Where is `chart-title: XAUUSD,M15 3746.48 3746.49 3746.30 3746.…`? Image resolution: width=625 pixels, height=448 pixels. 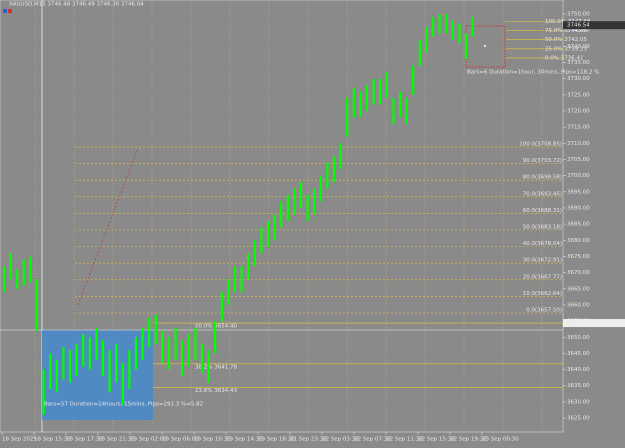
chart-title: XAUUSD,M15 3746.48 3746.49 3746.30 3746.… is located at coordinates (76, 5).